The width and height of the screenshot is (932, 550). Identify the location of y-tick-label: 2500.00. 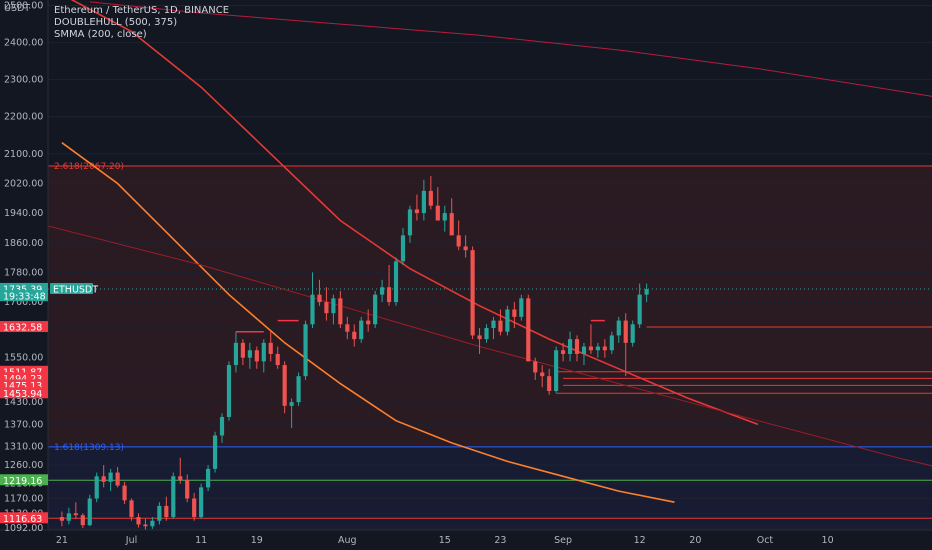
(23, 6).